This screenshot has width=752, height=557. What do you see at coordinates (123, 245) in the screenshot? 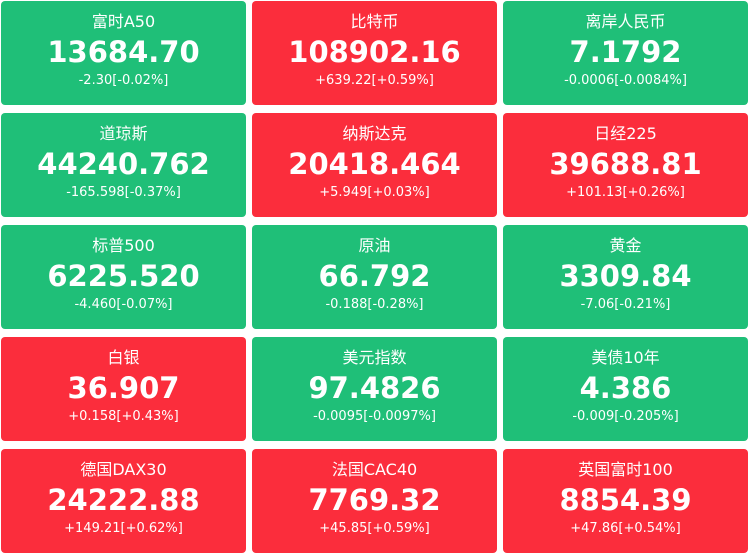
I see `quote-name: 标普500` at bounding box center [123, 245].